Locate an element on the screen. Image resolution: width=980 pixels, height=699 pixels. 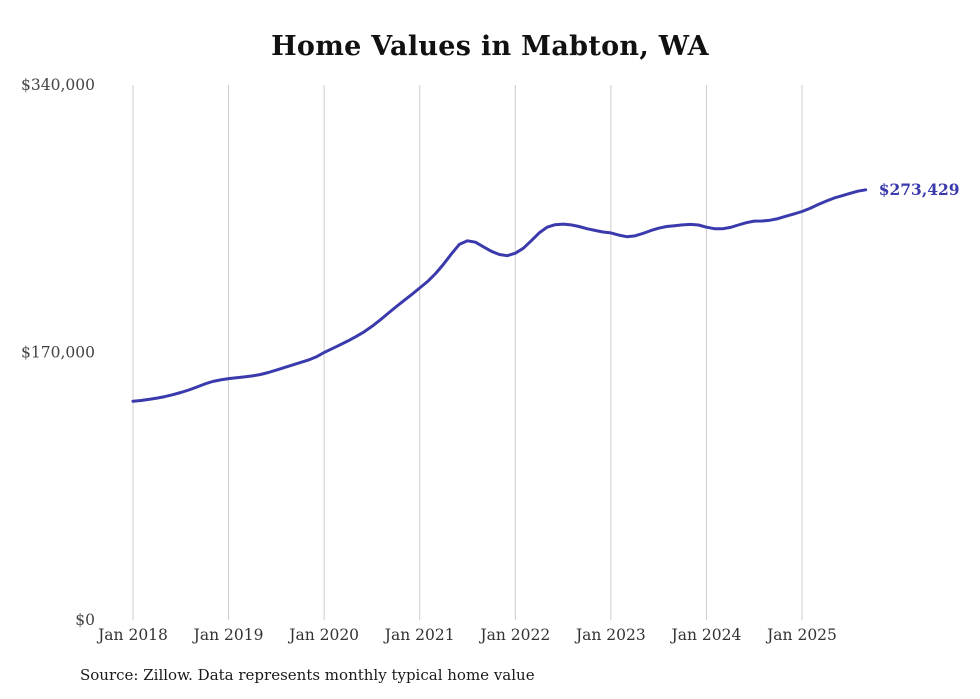
chart-title: Home Values in Mabton, WA is located at coordinates (490, 46).